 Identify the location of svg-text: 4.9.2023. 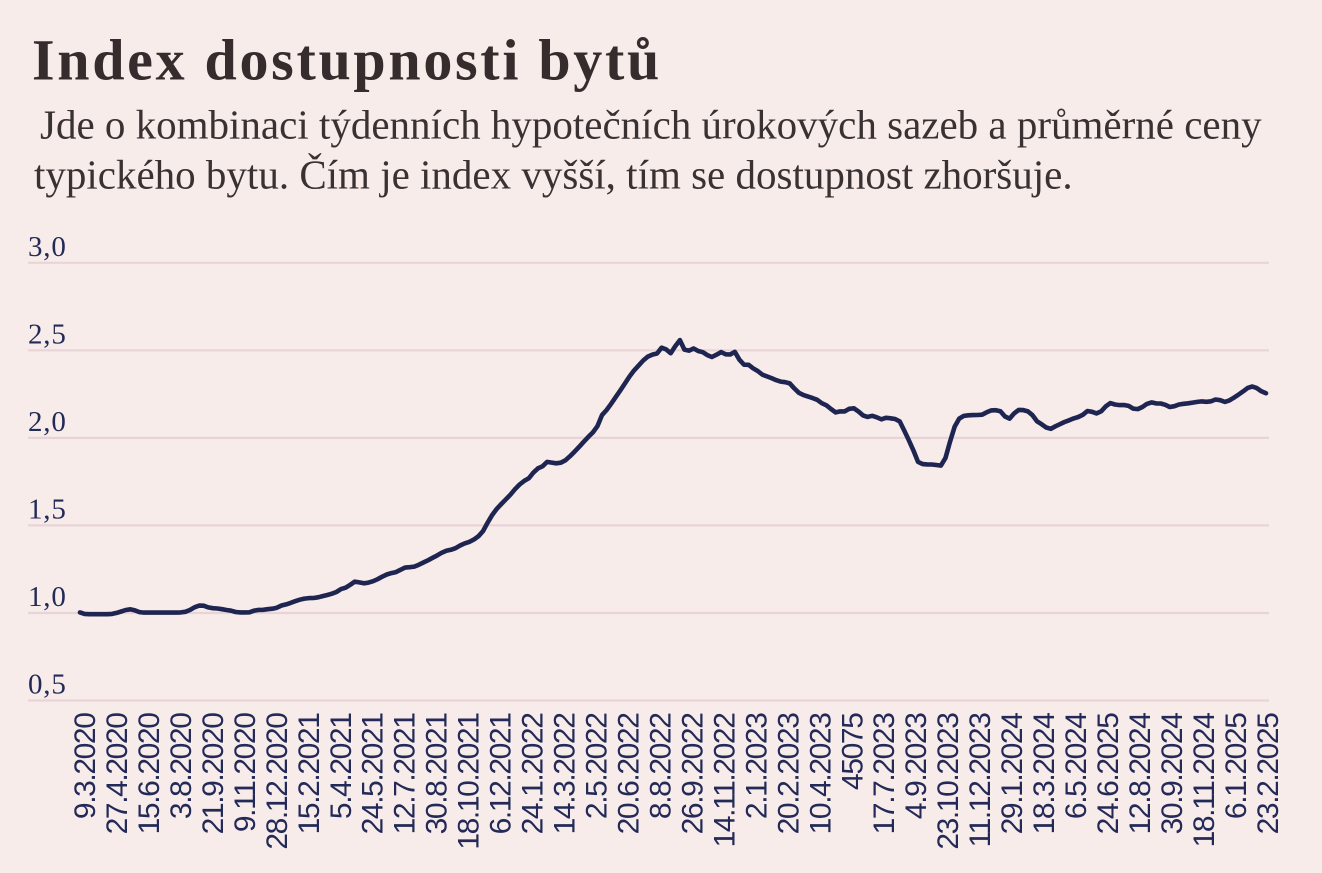
(916, 766).